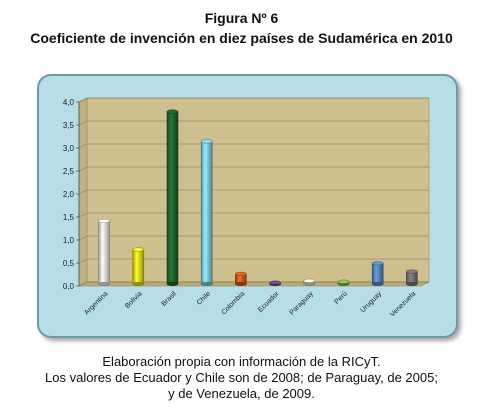  Describe the element at coordinates (69, 148) in the screenshot. I see `y-tick-label: 3,0` at that location.